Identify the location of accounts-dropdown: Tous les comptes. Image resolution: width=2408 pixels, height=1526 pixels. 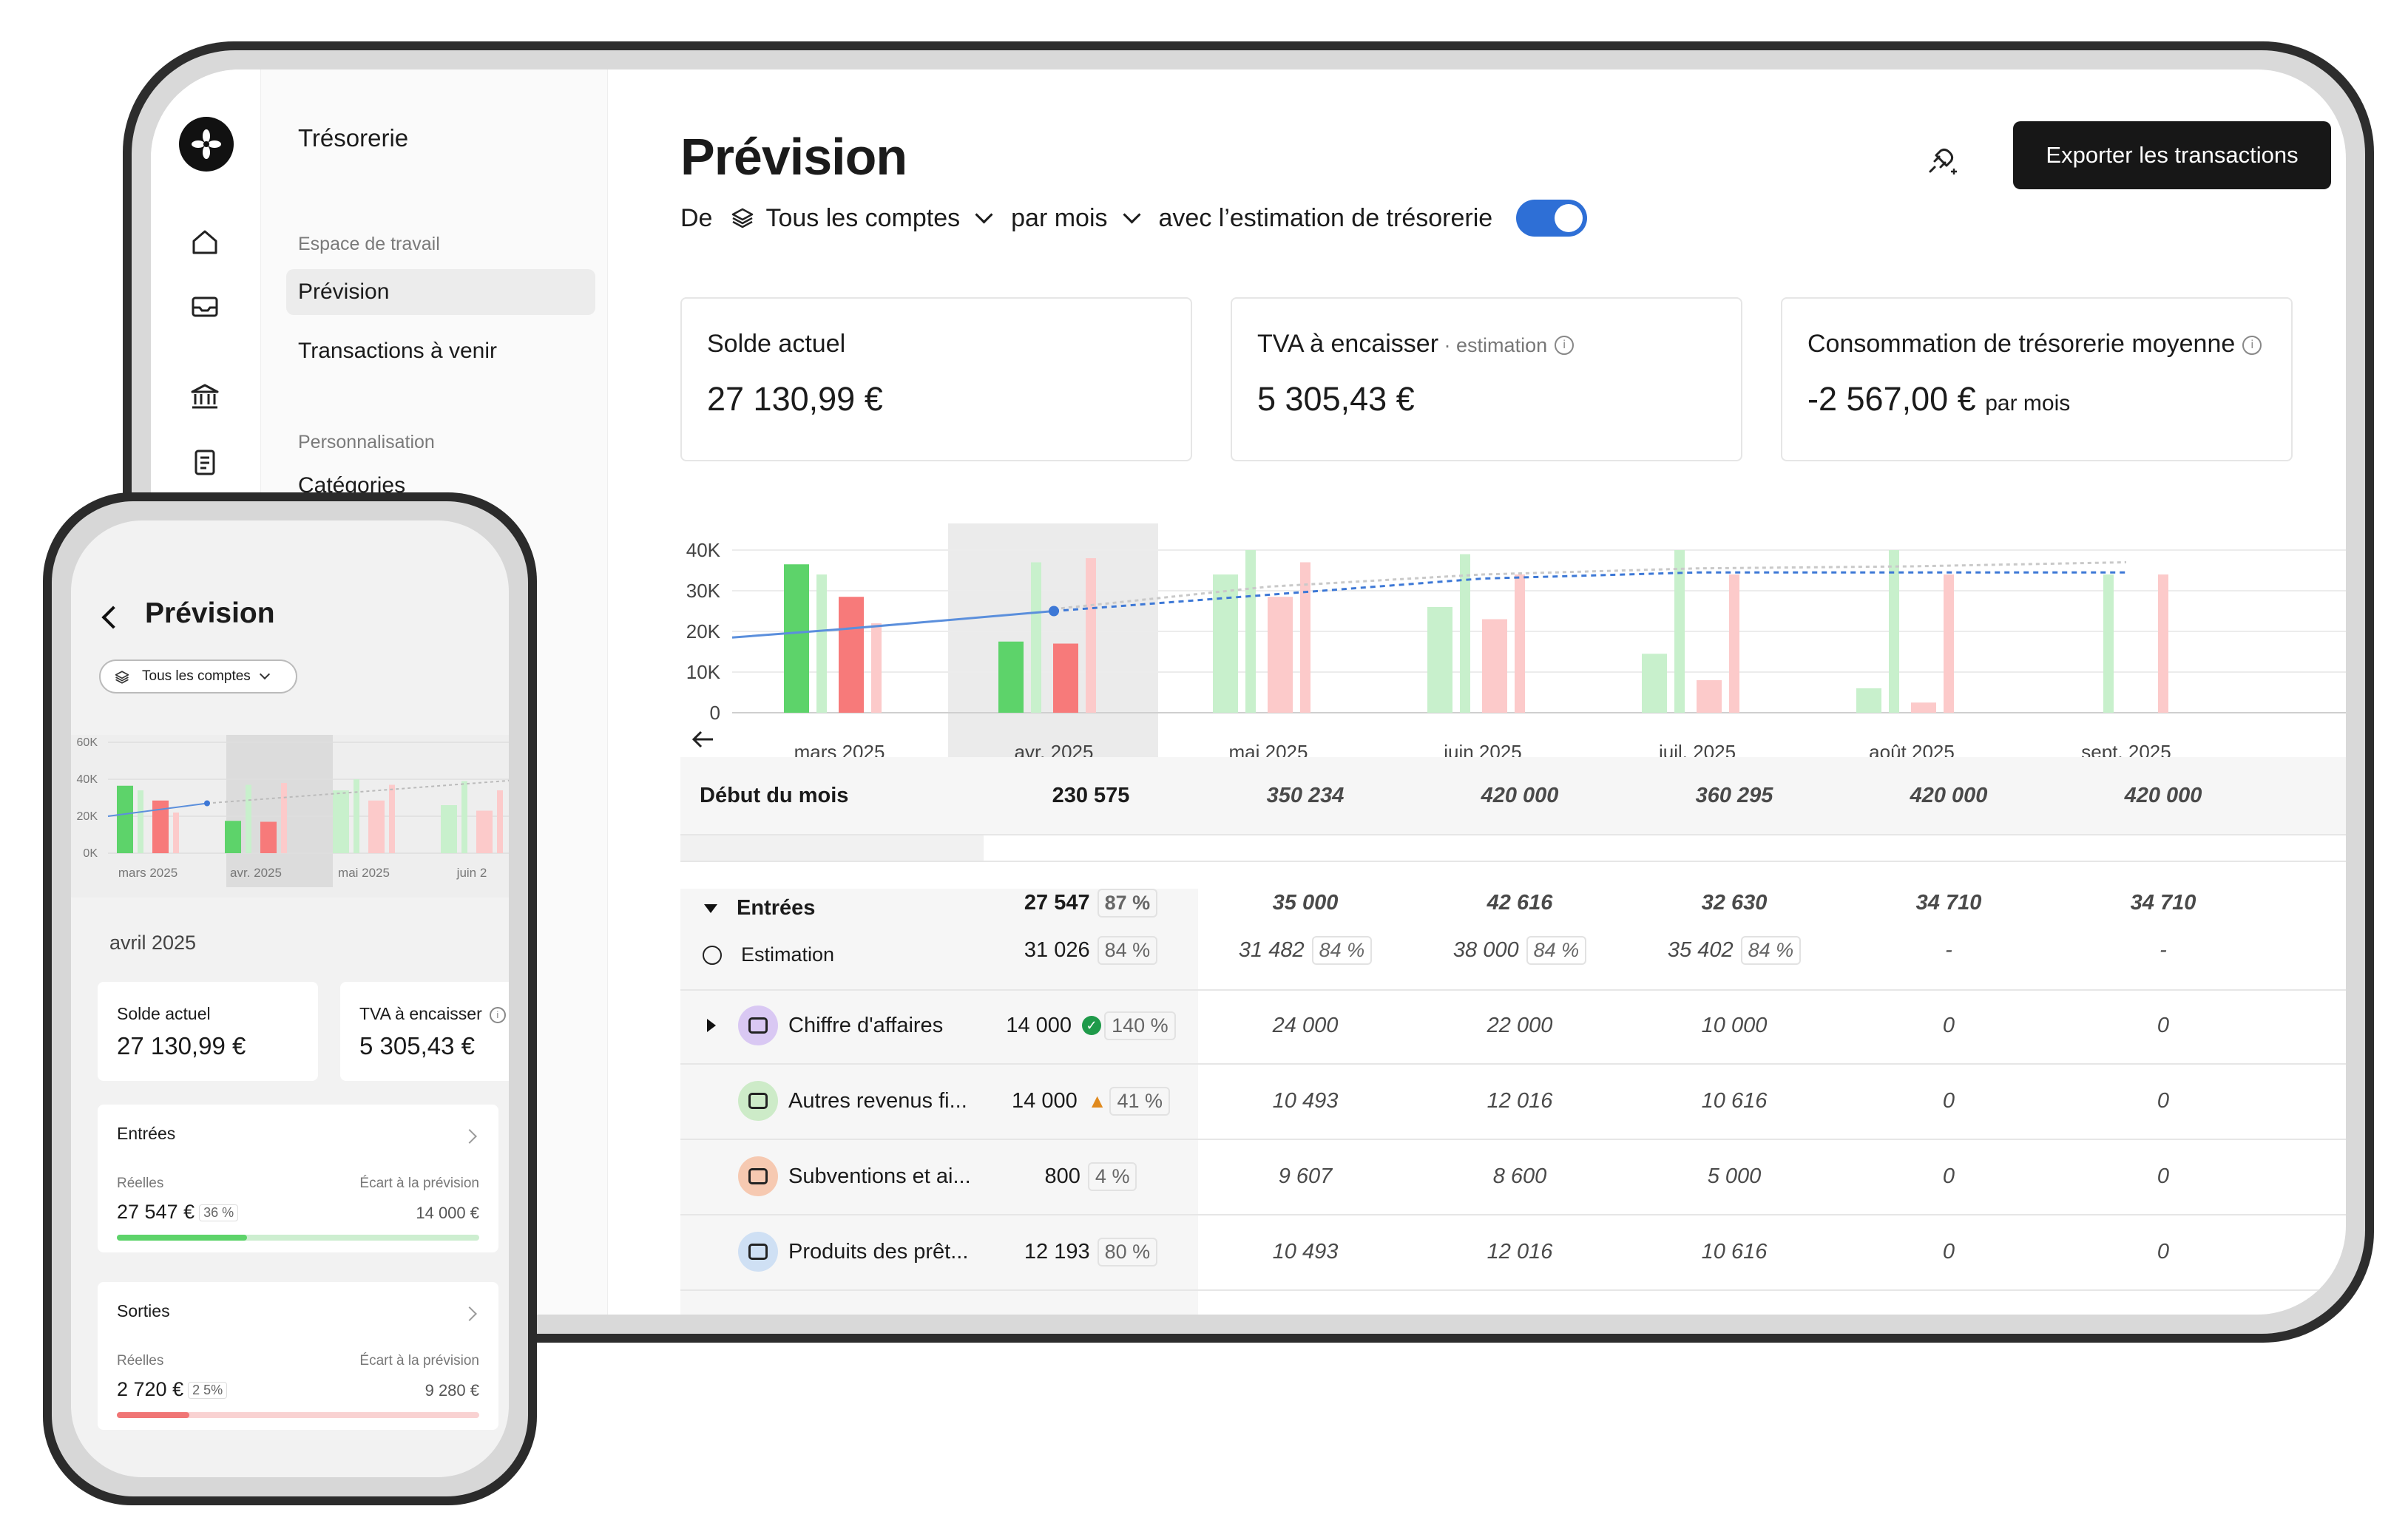
(863, 217).